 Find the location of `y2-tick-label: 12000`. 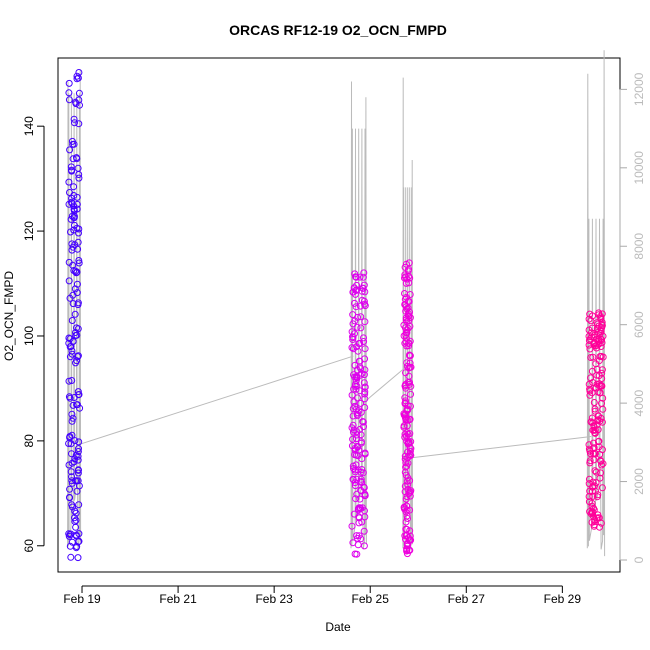

y2-tick-label: 12000 is located at coordinates (639, 89).